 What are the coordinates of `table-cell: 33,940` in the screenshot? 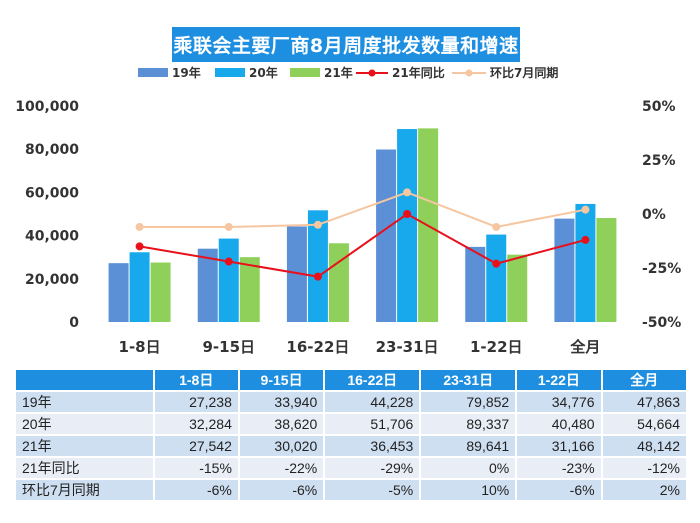 It's located at (281, 402).